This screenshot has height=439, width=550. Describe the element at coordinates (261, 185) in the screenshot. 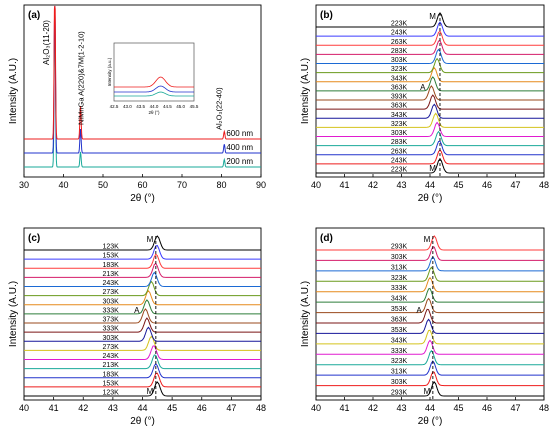

I see `x-tick-label: 90` at that location.